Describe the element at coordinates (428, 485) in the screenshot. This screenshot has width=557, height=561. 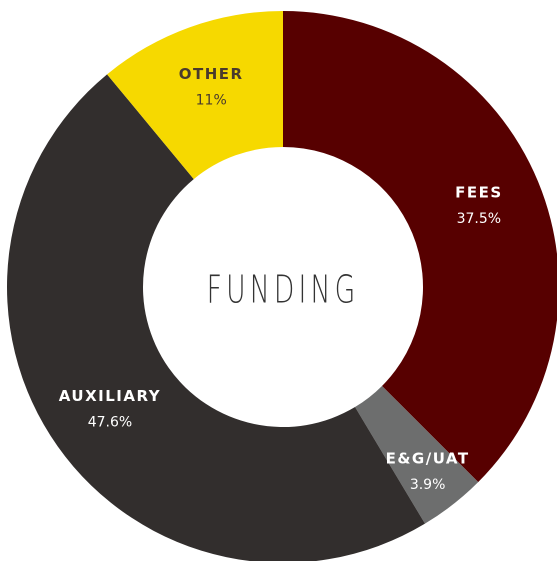
I see `slice-value: 3.9%` at that location.